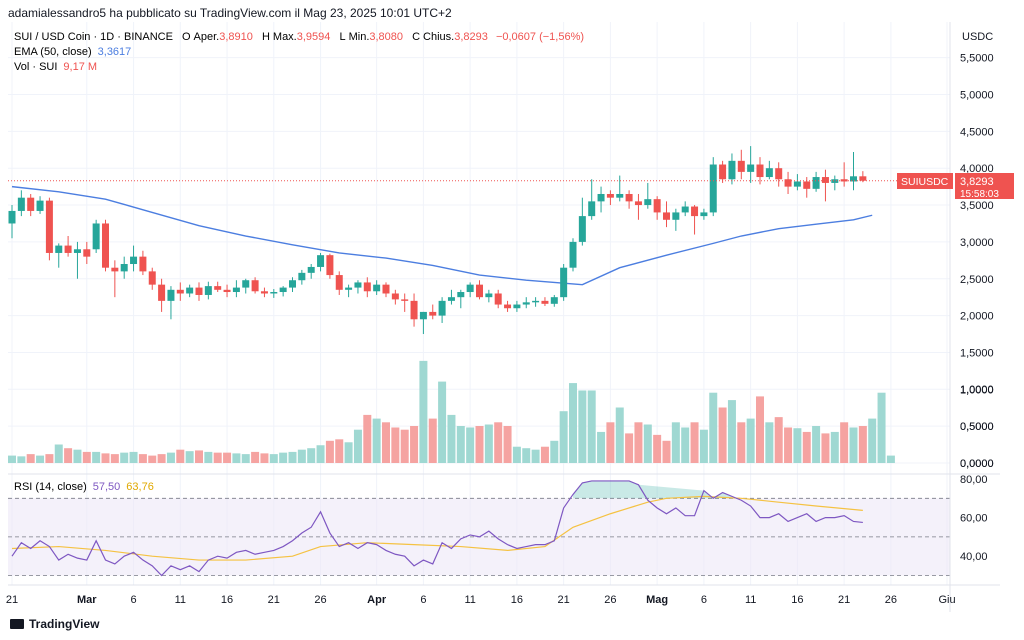 This screenshot has height=640, width=1024. What do you see at coordinates (180, 600) in the screenshot?
I see `time-tick-label: 11` at bounding box center [180, 600].